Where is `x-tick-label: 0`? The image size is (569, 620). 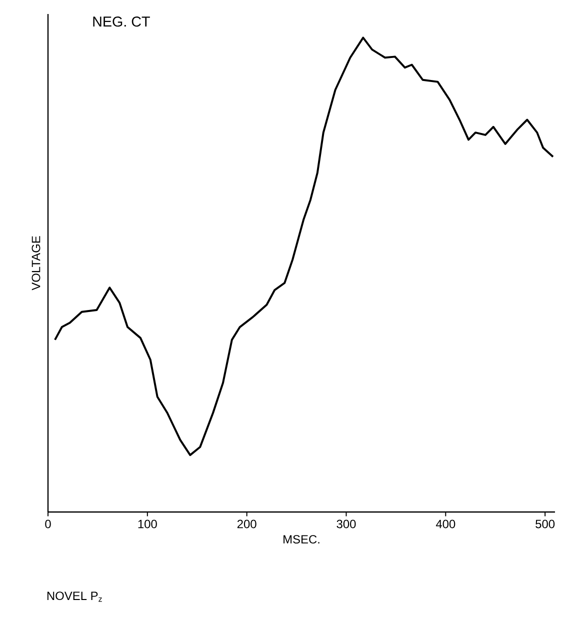
x-tick-label: 0 is located at coordinates (48, 524).